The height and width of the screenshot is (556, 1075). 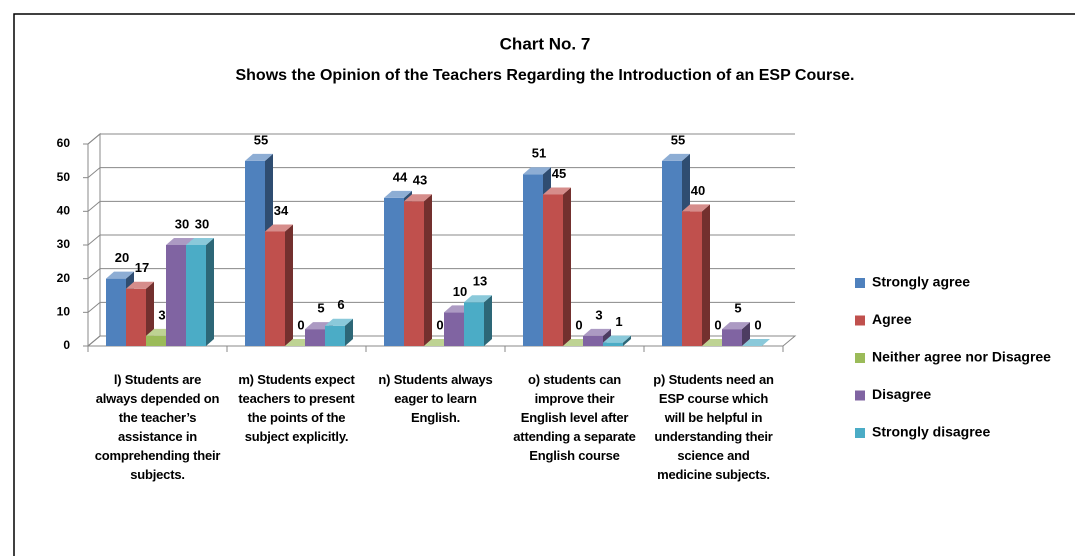 I want to click on data-label: 1, so click(x=618, y=321).